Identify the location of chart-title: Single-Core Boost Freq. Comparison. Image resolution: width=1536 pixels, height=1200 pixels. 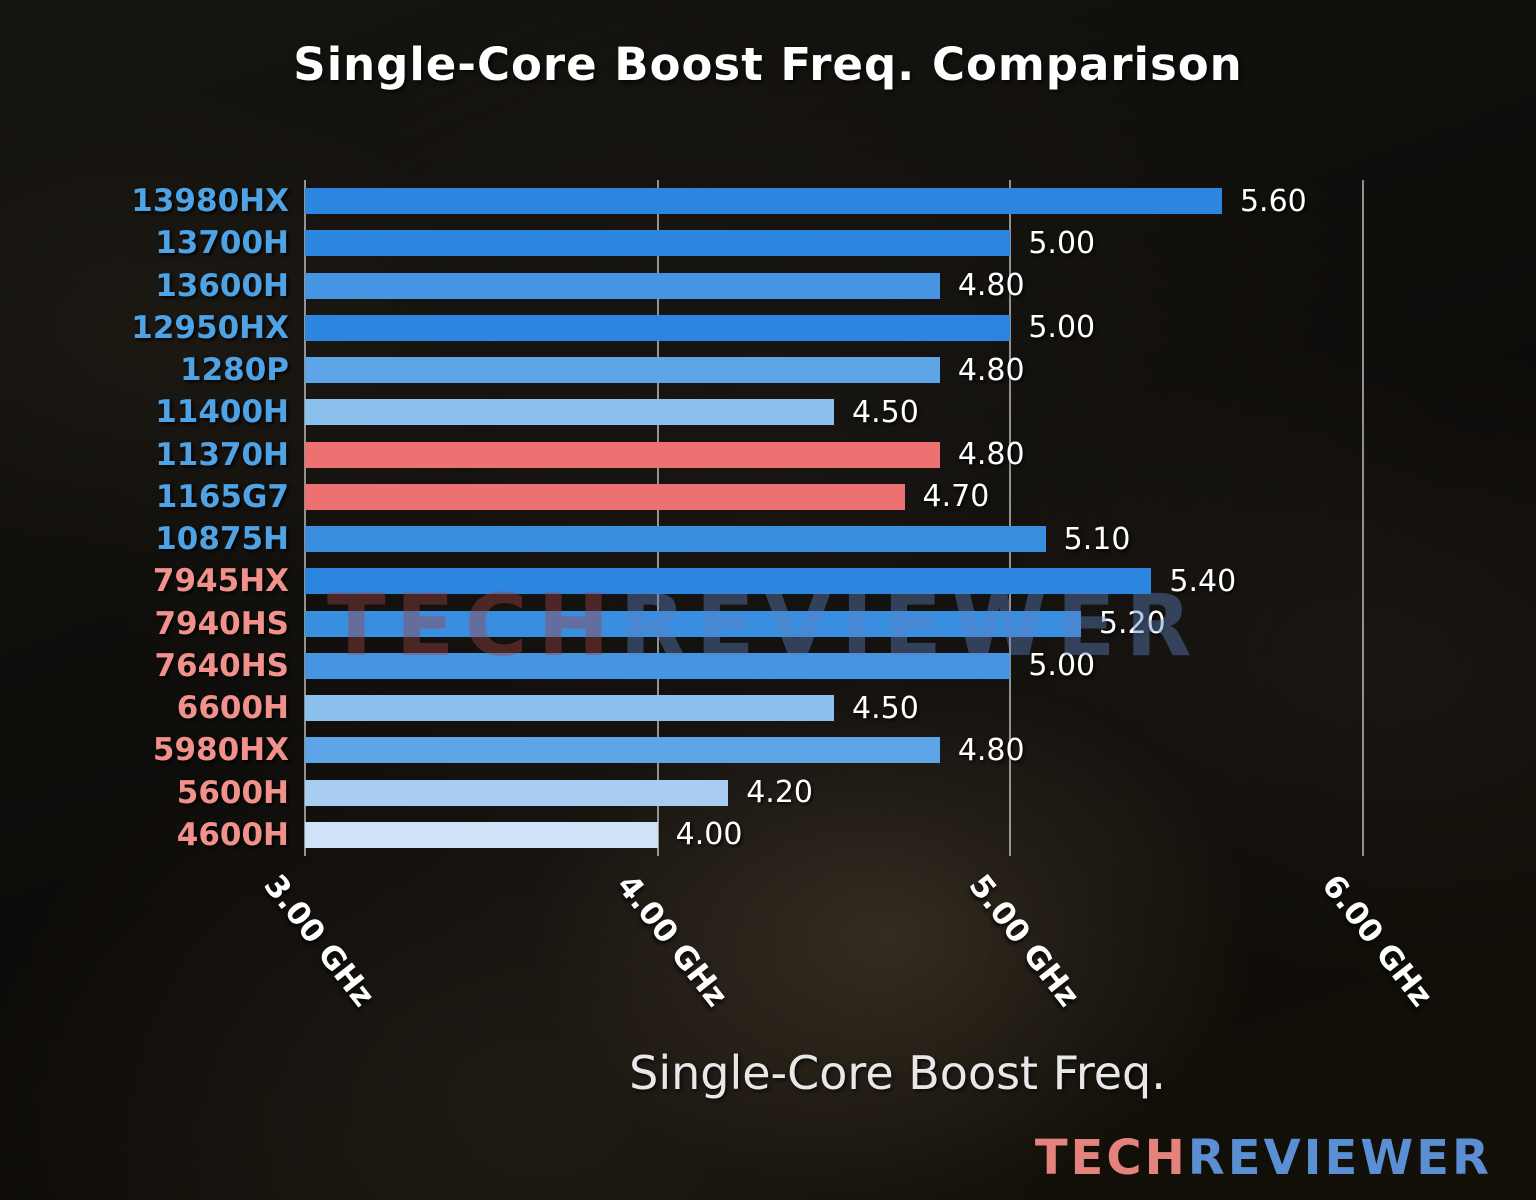
(768, 64).